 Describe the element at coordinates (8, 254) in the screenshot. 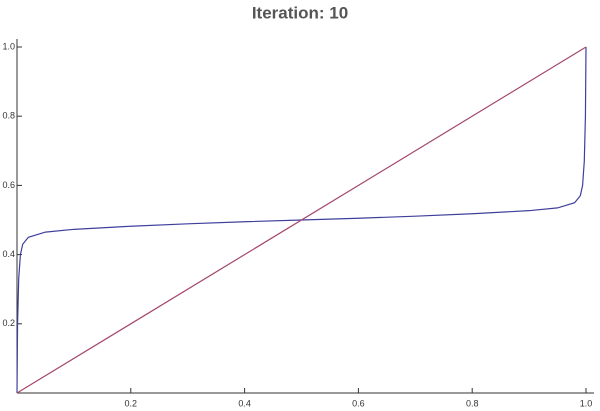

I see `y-tick-label: 0.4` at that location.